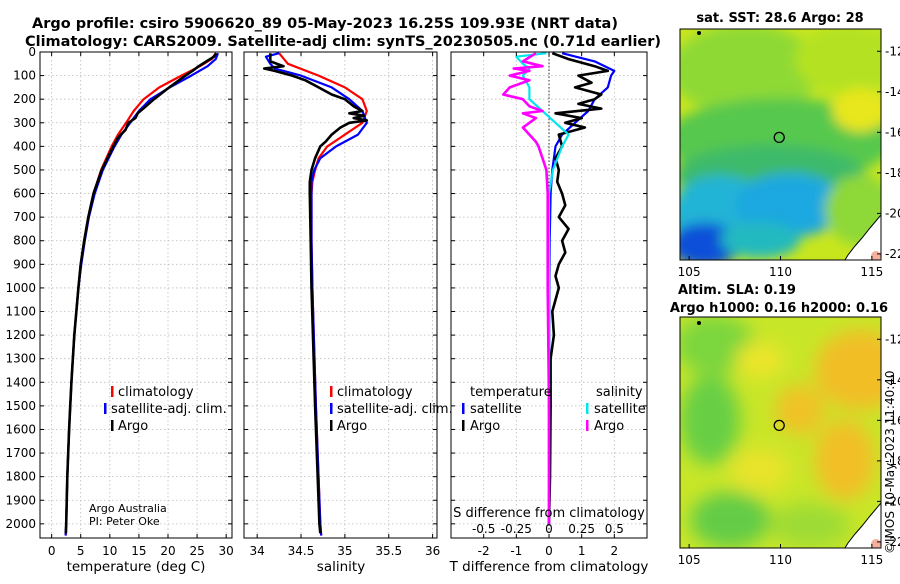 The width and height of the screenshot is (900, 584). Describe the element at coordinates (20, 359) in the screenshot. I see `y-tick-label: 1300` at that location.